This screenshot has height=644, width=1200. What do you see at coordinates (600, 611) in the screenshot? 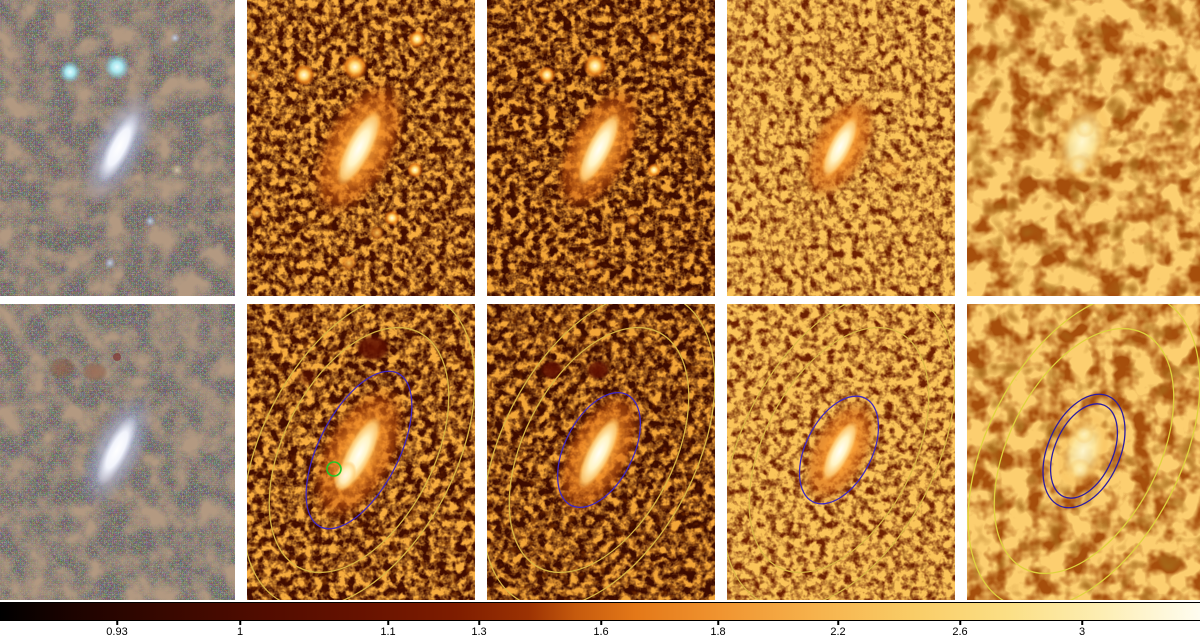
I see `colorbar-gradient` at bounding box center [600, 611].